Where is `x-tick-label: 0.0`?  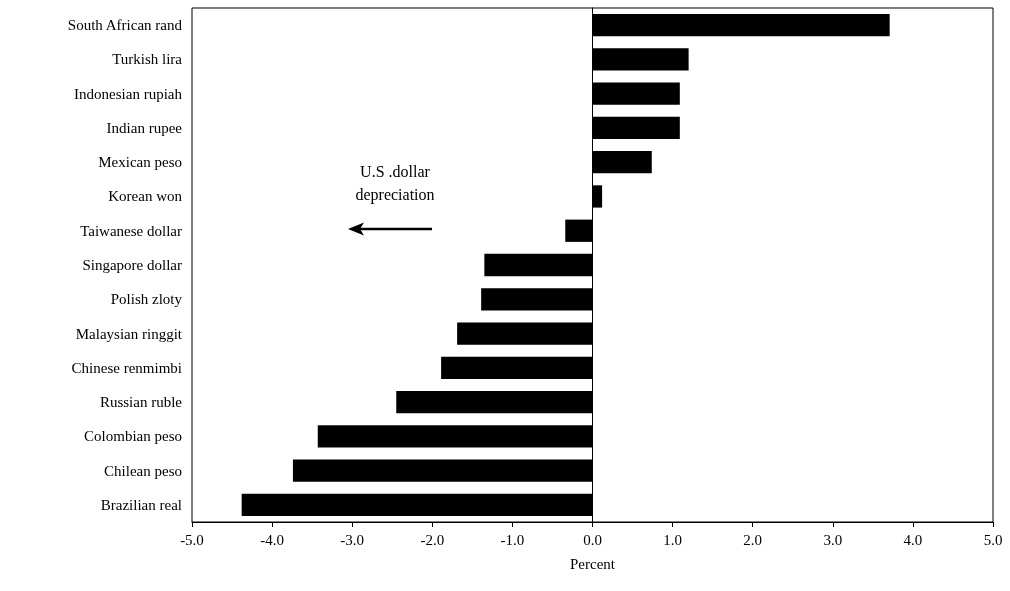 x-tick-label: 0.0 is located at coordinates (592, 539).